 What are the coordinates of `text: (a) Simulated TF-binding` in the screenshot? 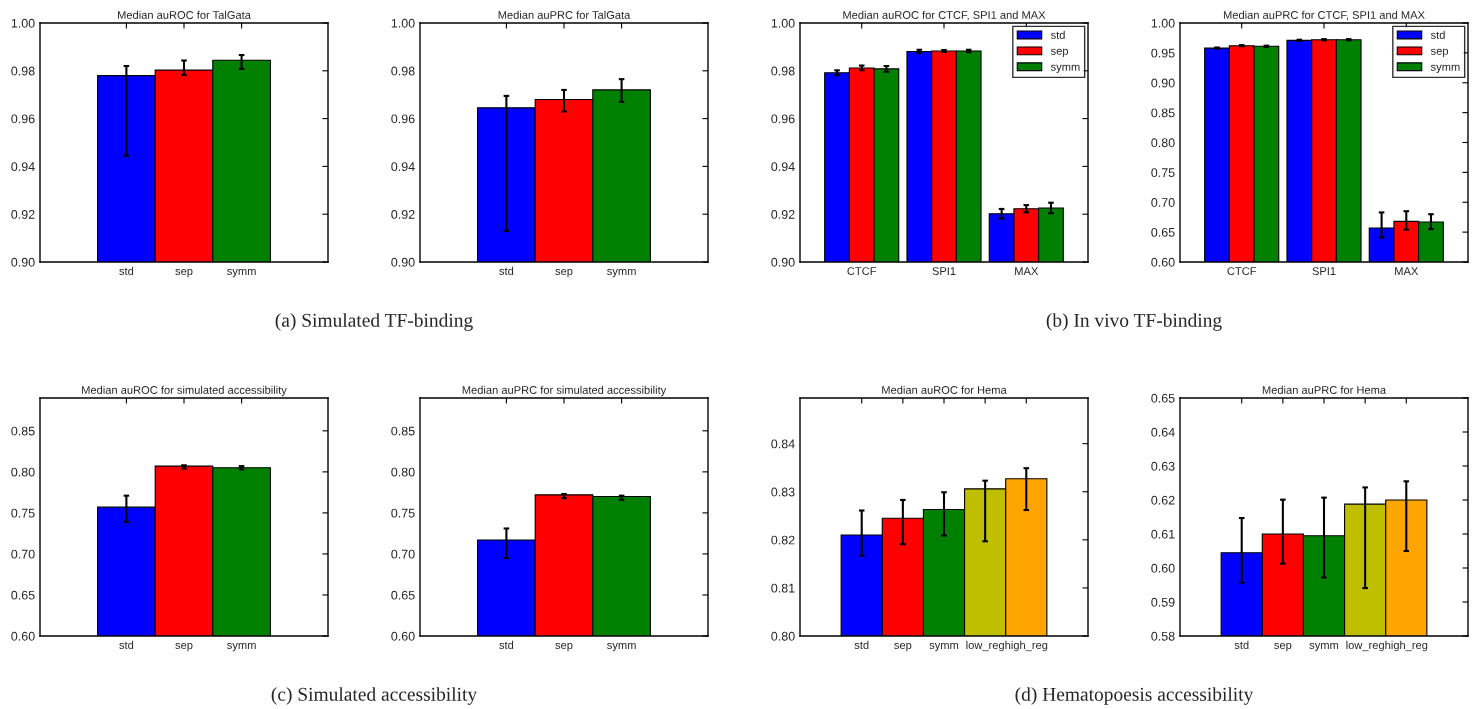 It's located at (374, 322).